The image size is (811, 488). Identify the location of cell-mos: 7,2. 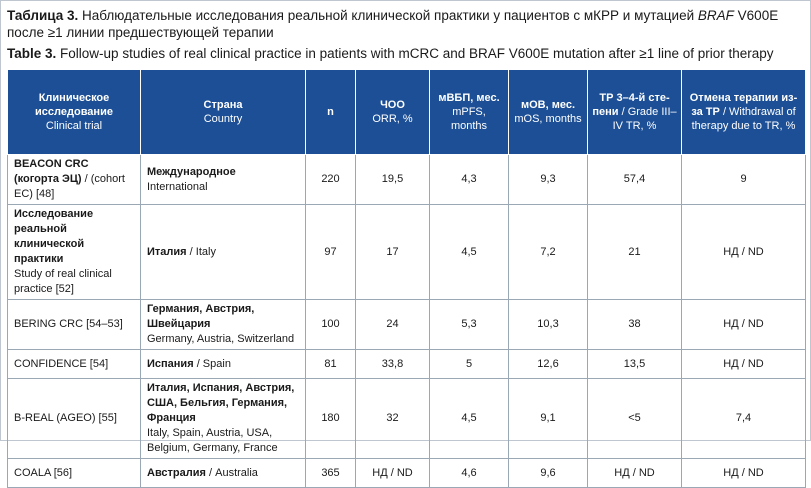
(548, 252).